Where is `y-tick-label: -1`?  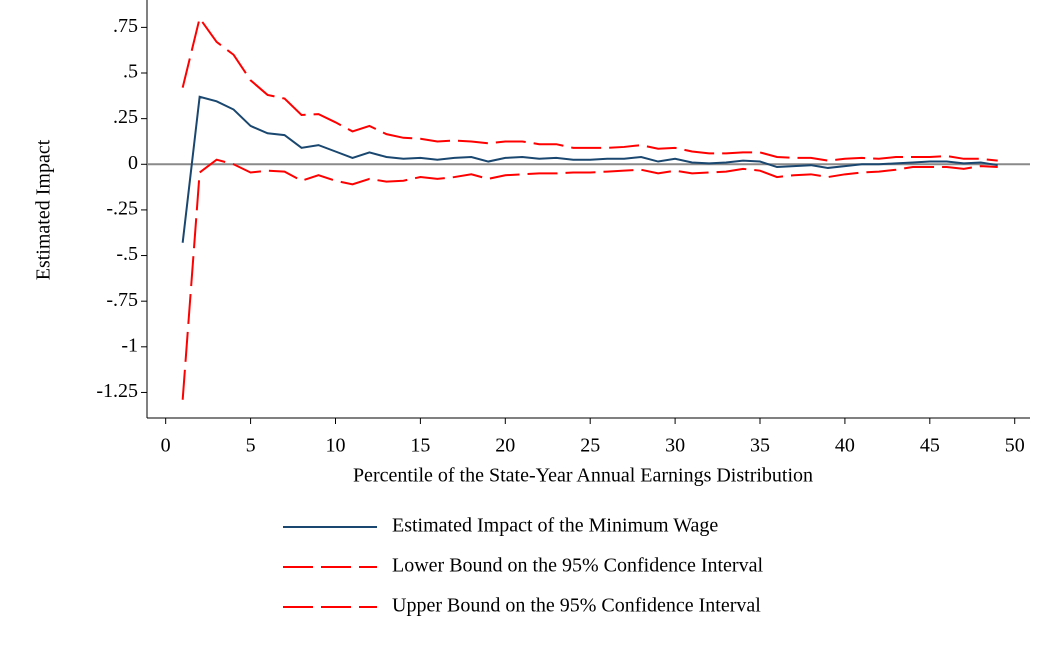
y-tick-label: -1 is located at coordinates (129, 345).